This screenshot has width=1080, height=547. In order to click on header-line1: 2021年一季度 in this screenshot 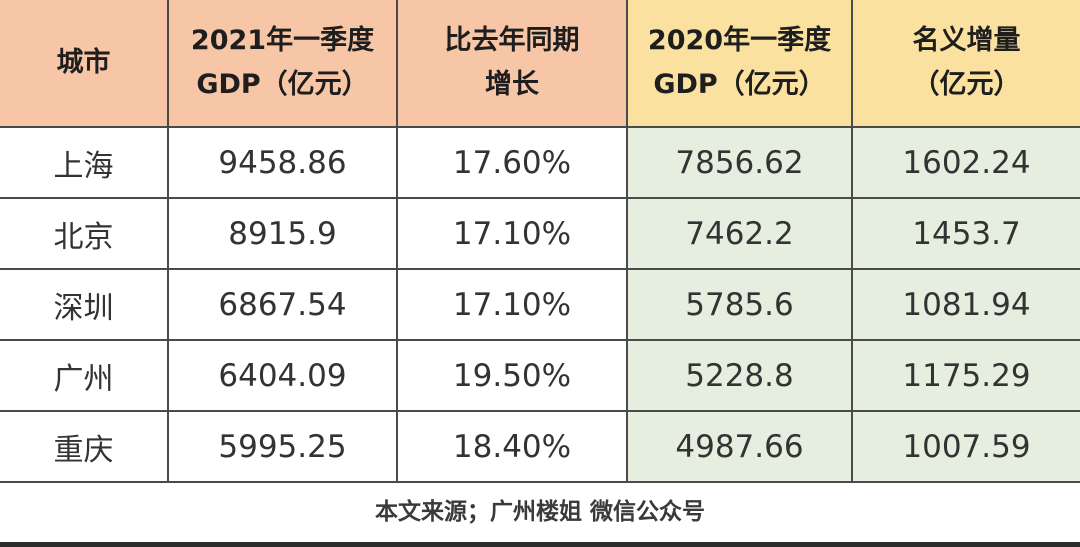, I will do `click(282, 40)`.